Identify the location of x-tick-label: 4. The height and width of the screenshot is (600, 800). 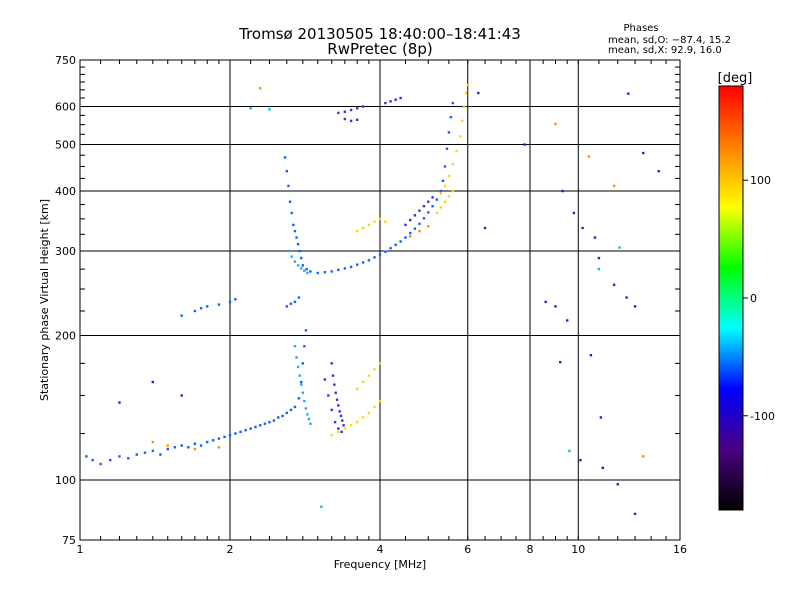
(380, 549).